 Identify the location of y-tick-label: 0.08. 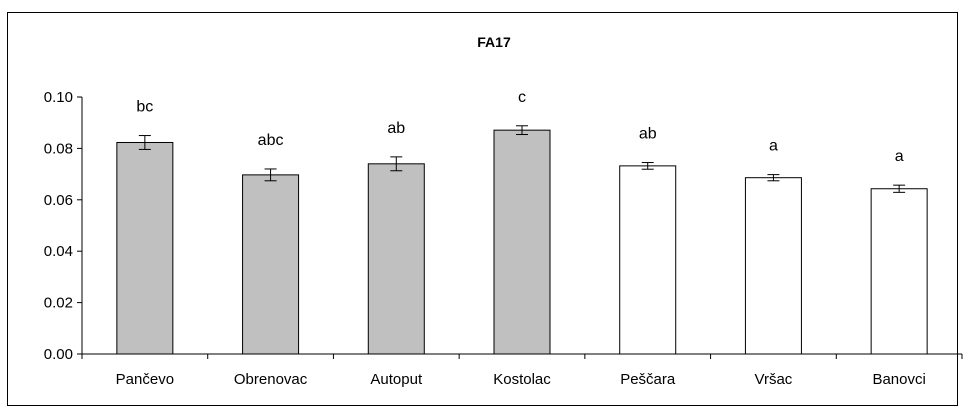
(58, 148).